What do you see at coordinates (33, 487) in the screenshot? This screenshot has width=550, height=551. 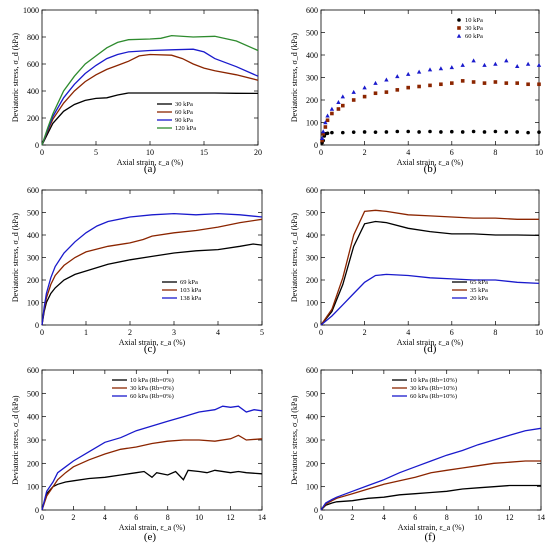 I see `y-tick-label: 100` at bounding box center [33, 487].